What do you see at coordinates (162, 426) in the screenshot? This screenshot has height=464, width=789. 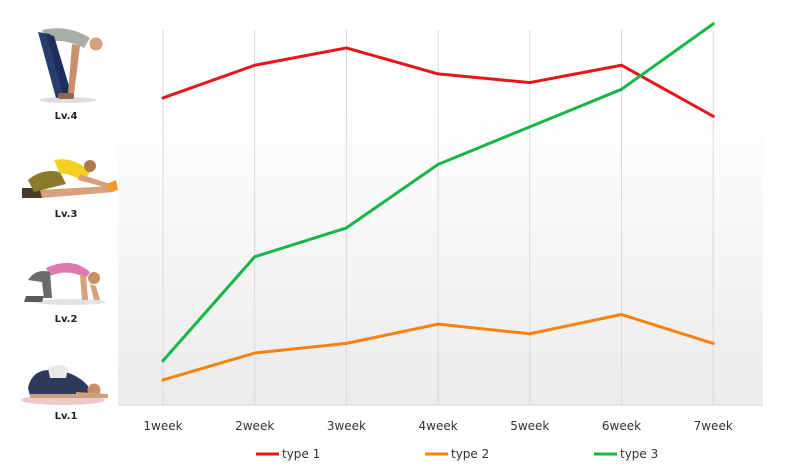 I see `x-tick-label: 1week` at bounding box center [162, 426].